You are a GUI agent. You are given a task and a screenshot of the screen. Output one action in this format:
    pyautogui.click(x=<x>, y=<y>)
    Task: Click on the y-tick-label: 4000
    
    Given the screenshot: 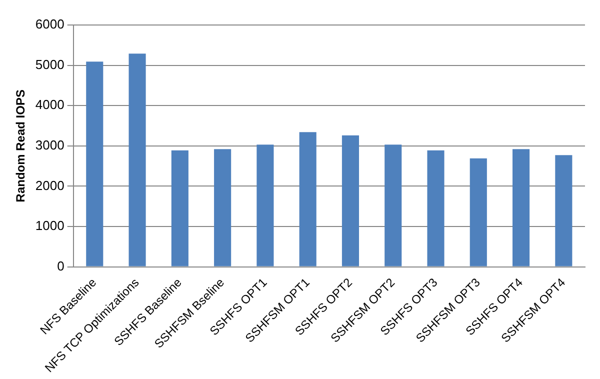 What is the action you would take?
    pyautogui.click(x=49, y=104)
    